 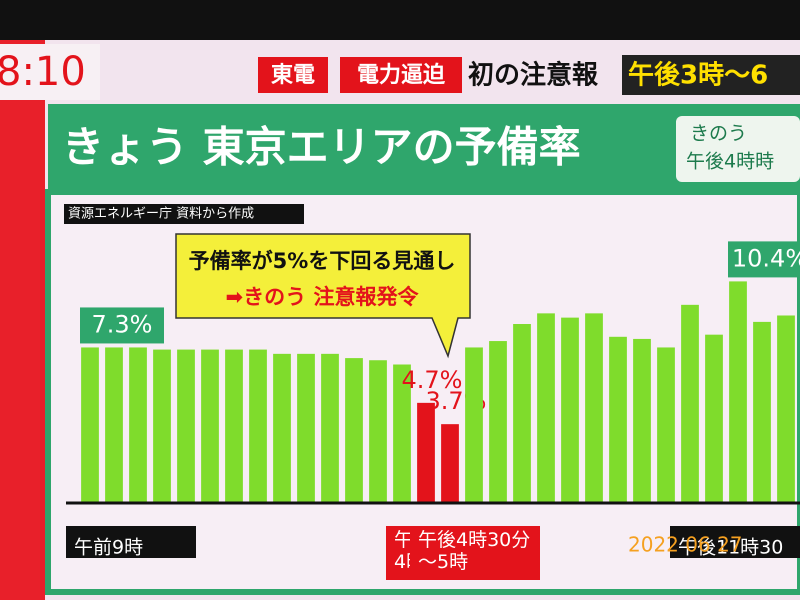 I want to click on date-stamp: 2022 06 27, so click(x=685, y=545).